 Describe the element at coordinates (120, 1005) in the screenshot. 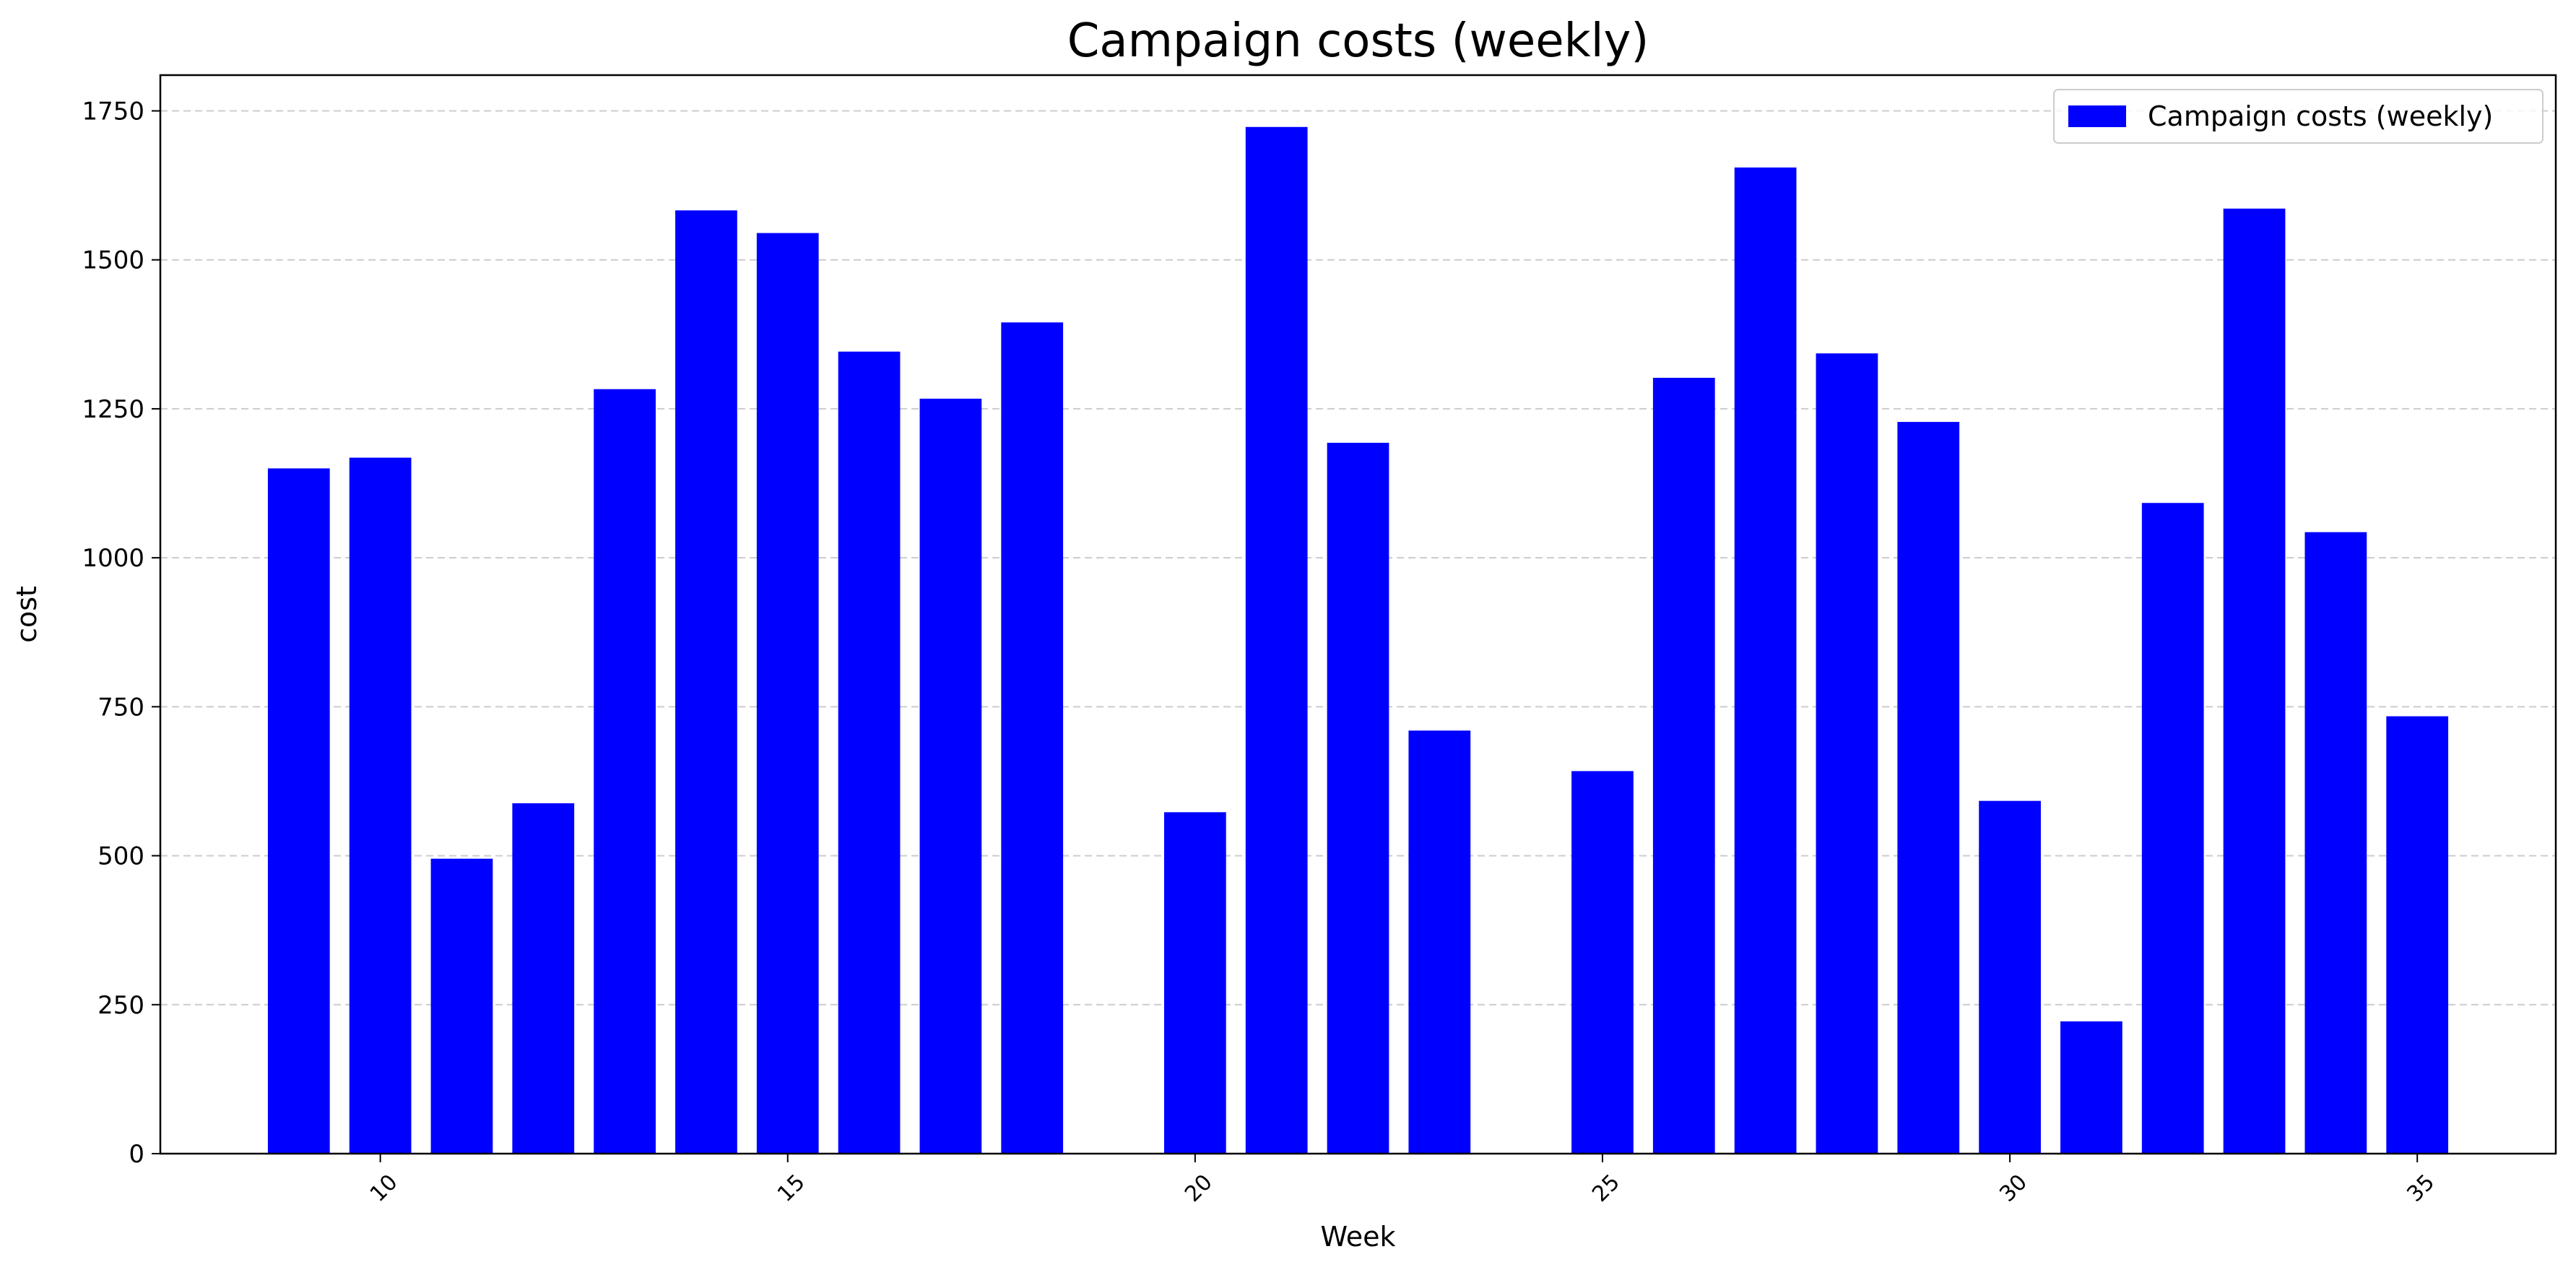

I see `y-tick-label: 250` at that location.